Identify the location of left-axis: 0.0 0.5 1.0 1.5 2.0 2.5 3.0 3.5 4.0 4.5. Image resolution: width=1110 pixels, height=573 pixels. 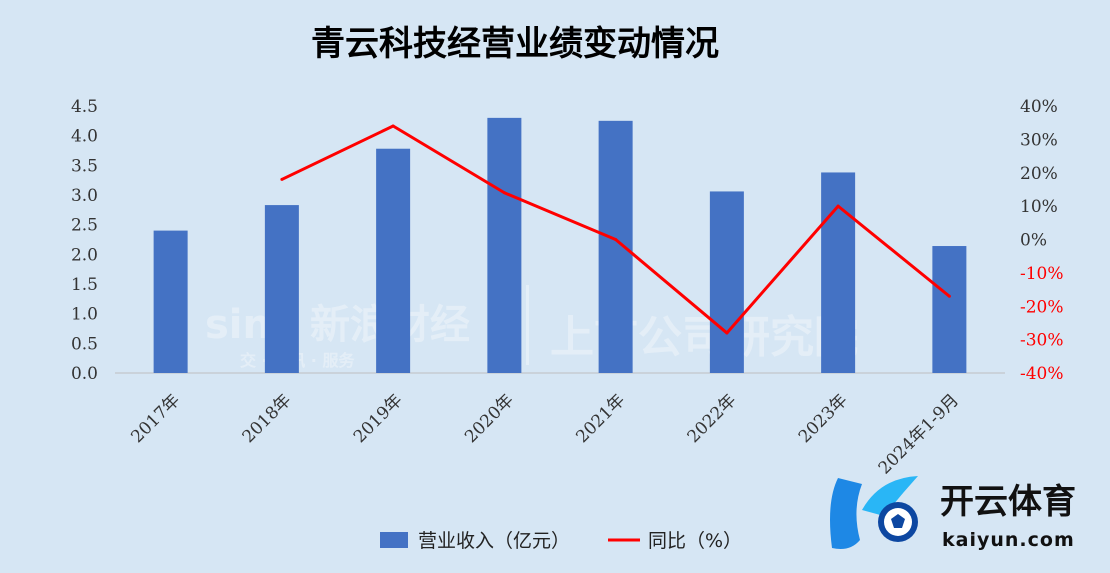
(84, 240).